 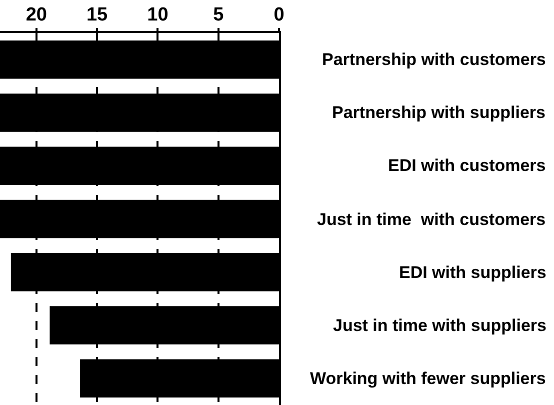 What do you see at coordinates (467, 165) in the screenshot?
I see `y-tick-label: EDI with customers` at bounding box center [467, 165].